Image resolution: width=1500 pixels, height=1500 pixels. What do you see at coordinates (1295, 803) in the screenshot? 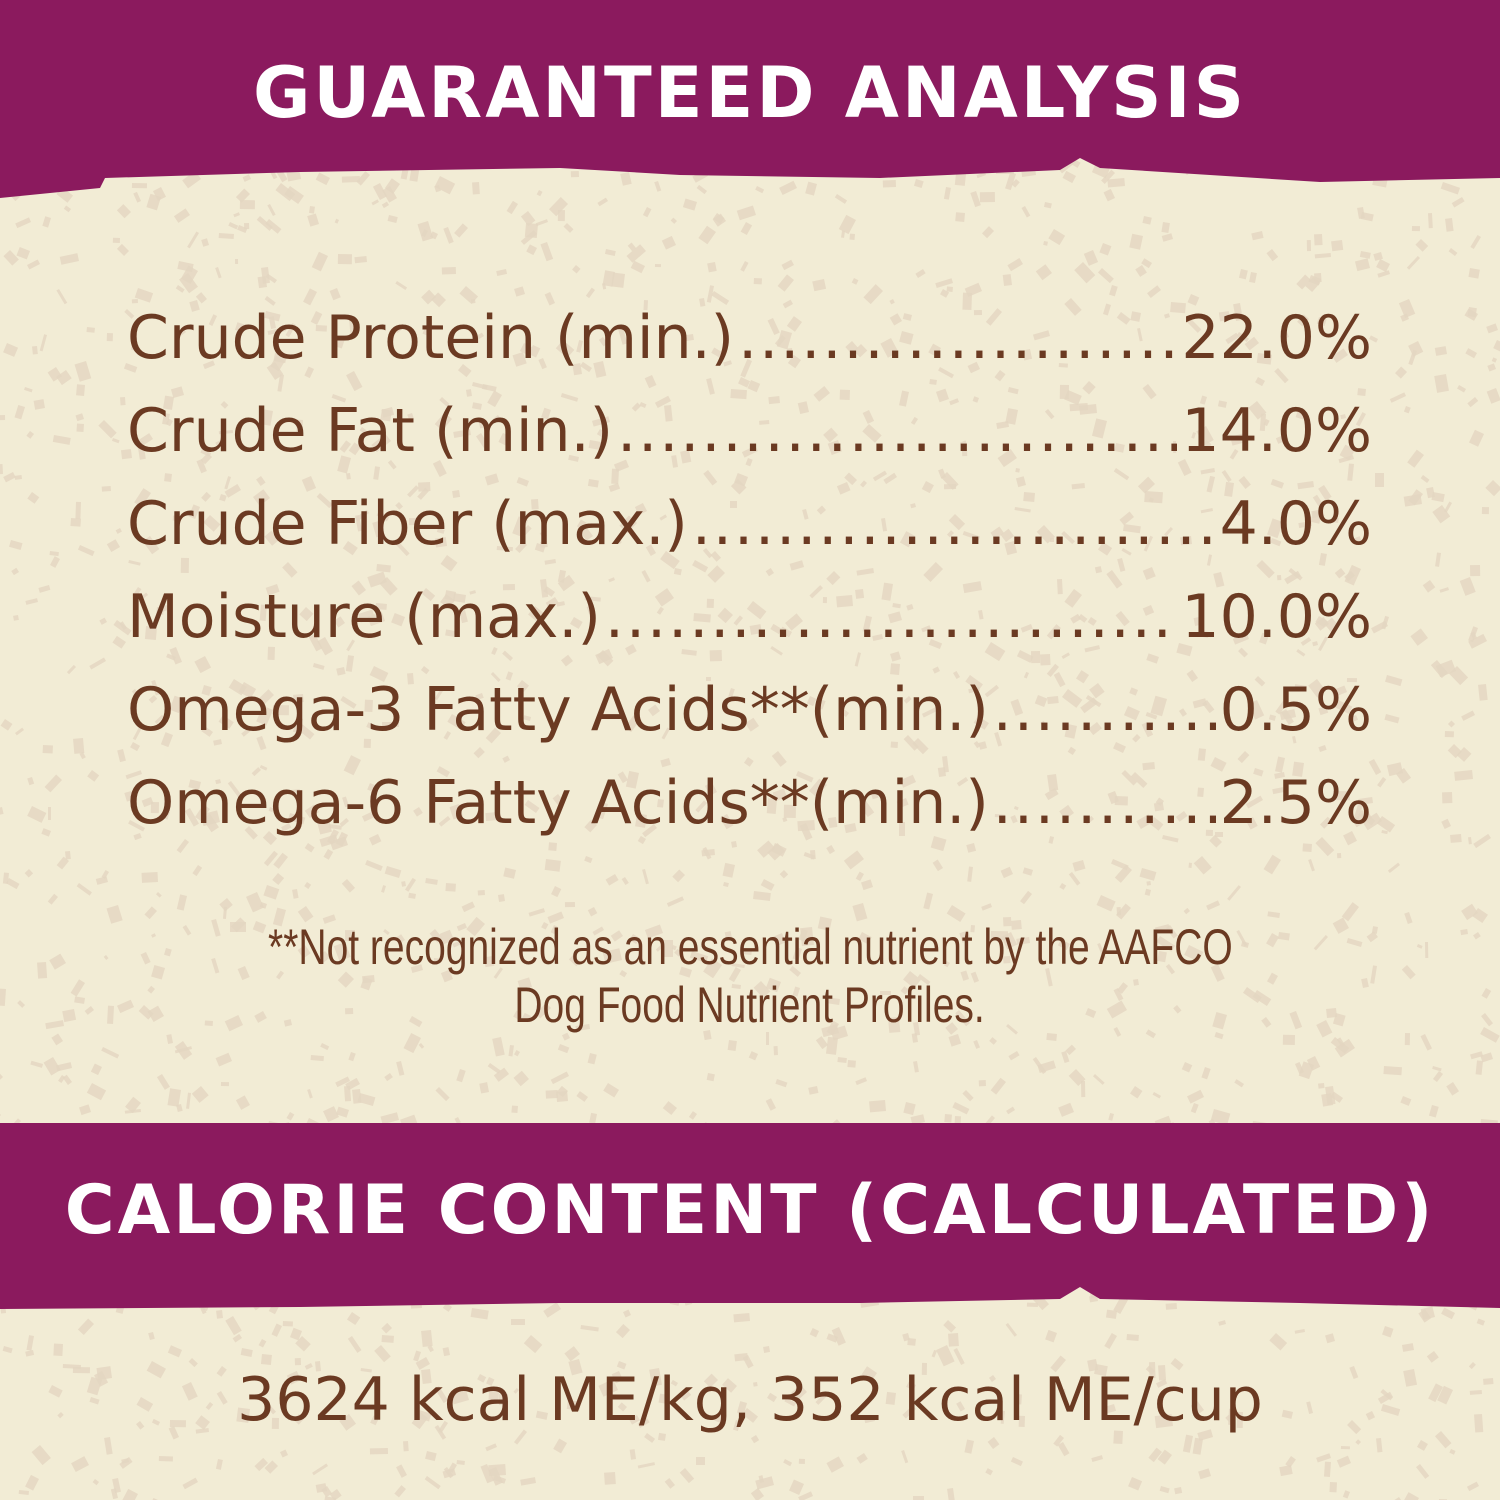
I see `row-value: 2.5%` at bounding box center [1295, 803].